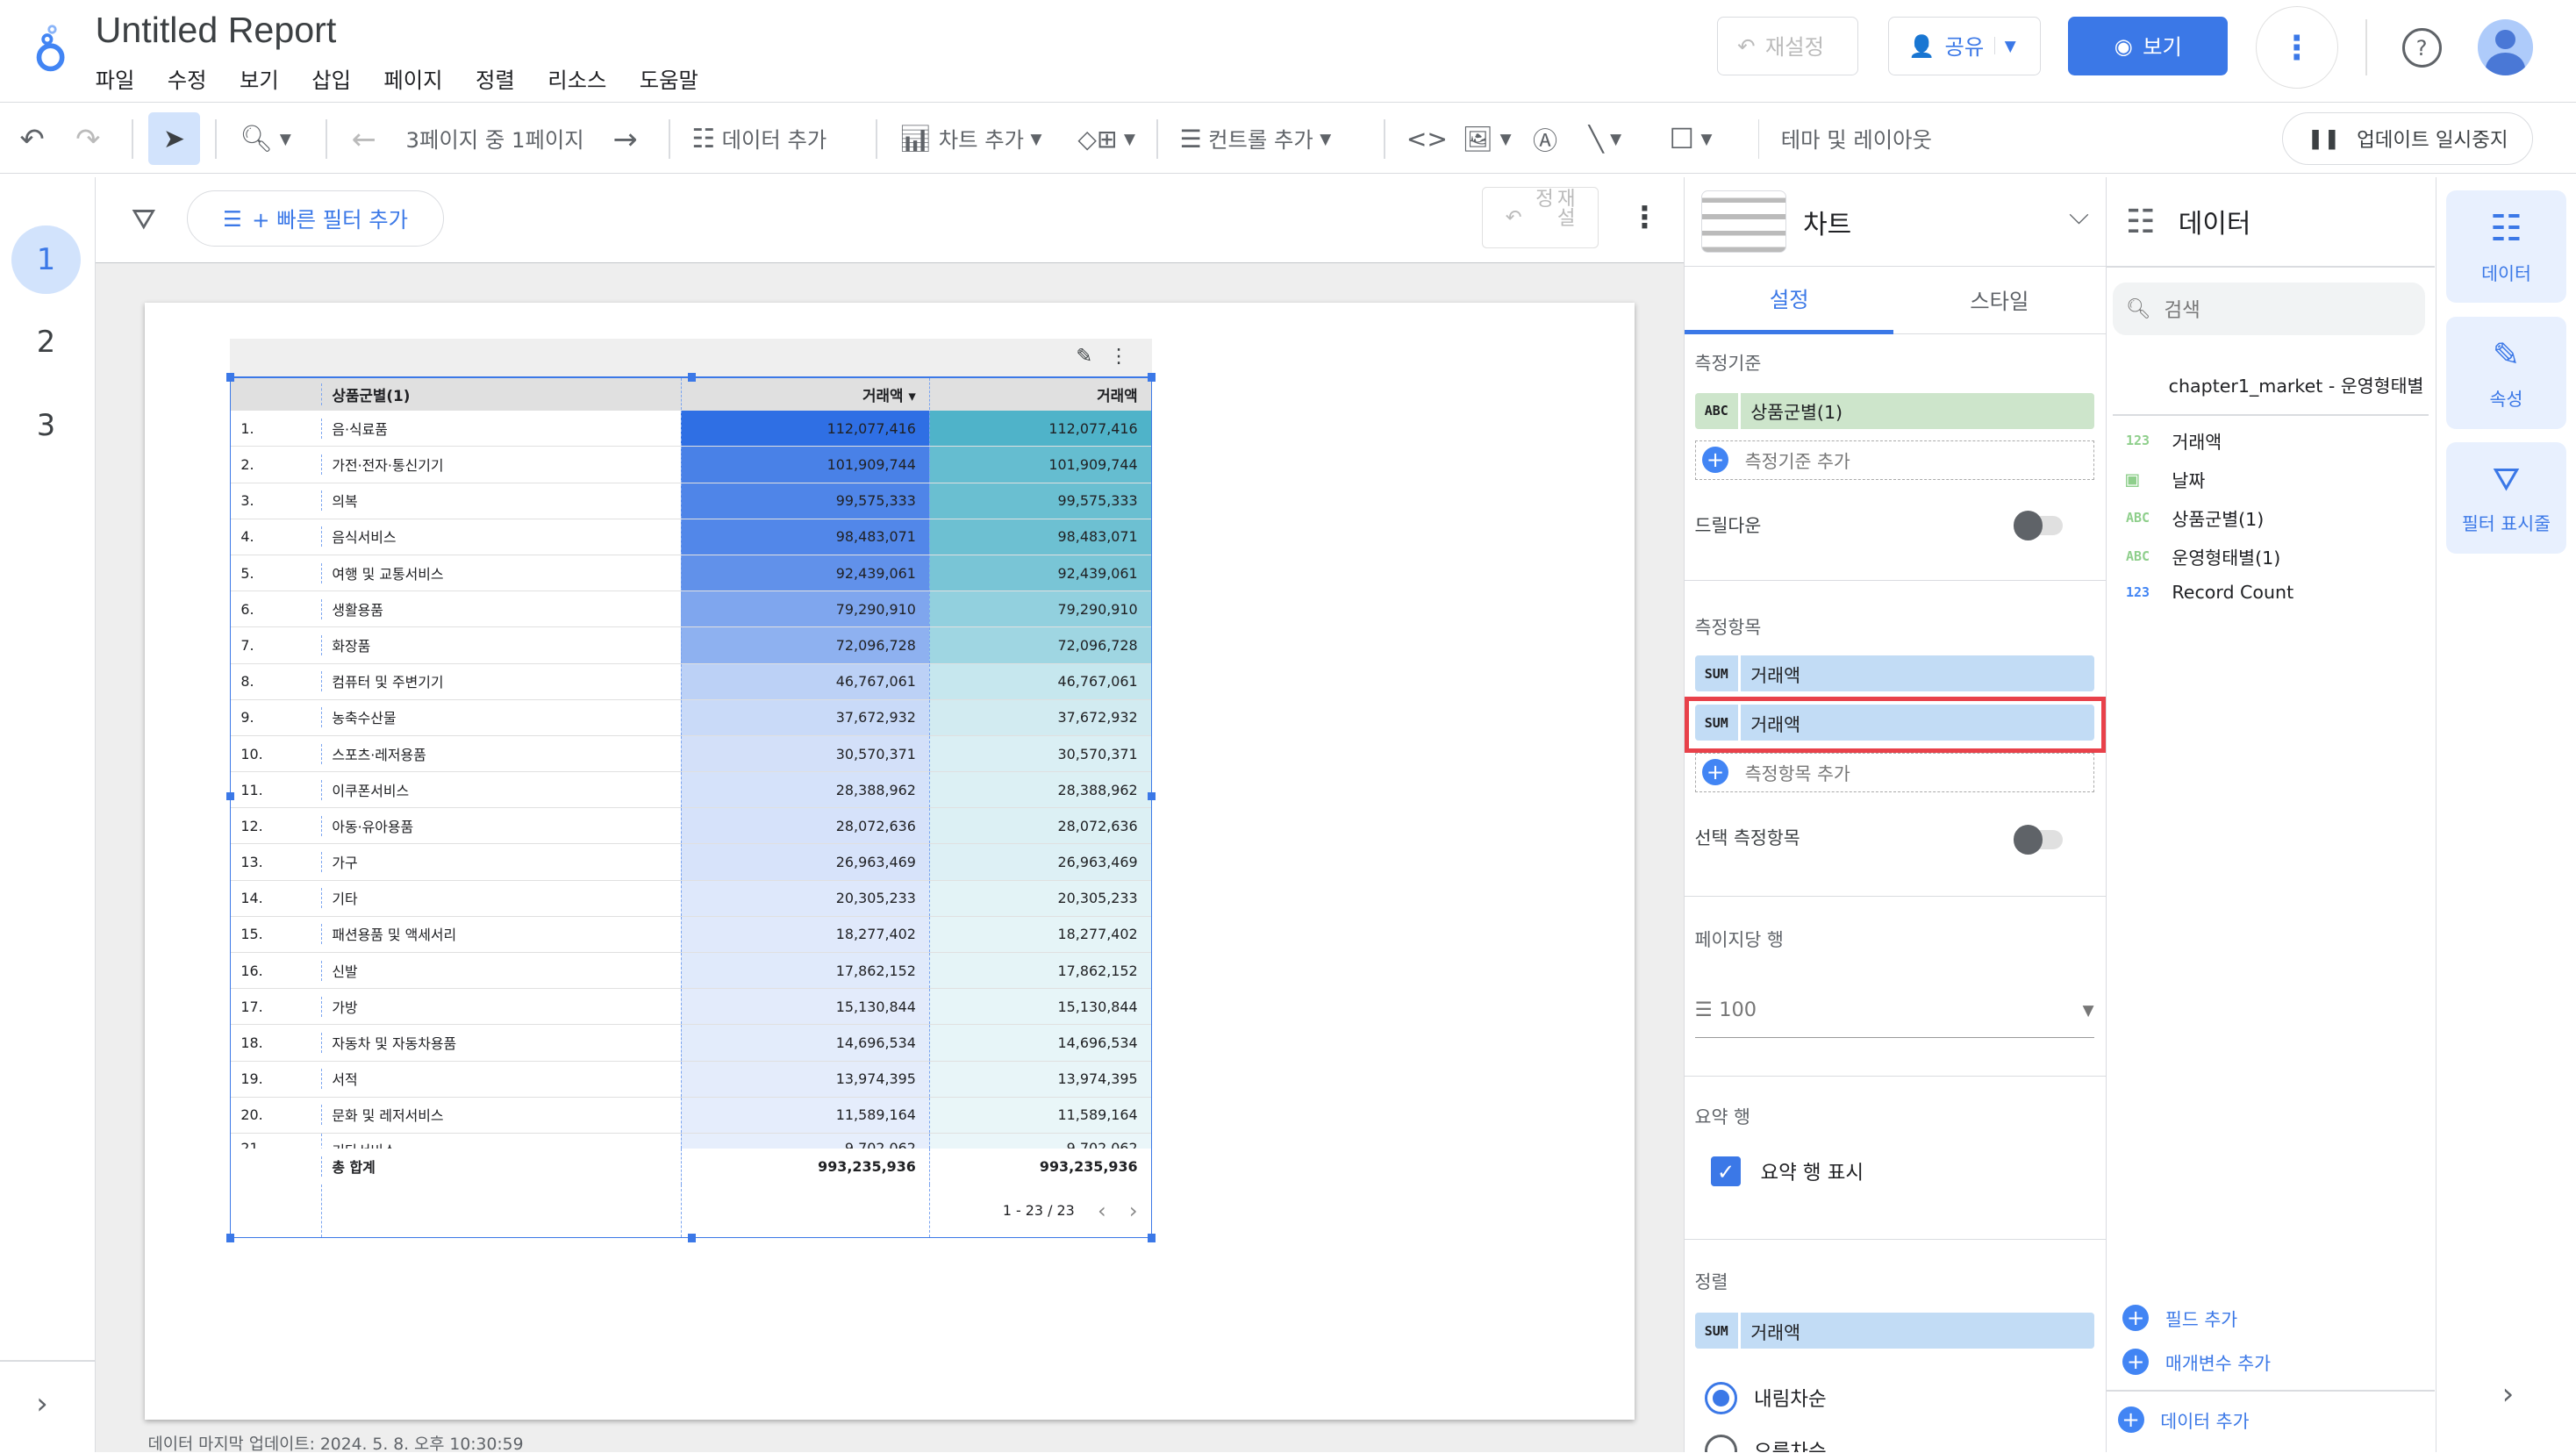 The image size is (2576, 1453). I want to click on table-row: 12. 아동·유아용품 28,072,636 28,072,636, so click(691, 826).